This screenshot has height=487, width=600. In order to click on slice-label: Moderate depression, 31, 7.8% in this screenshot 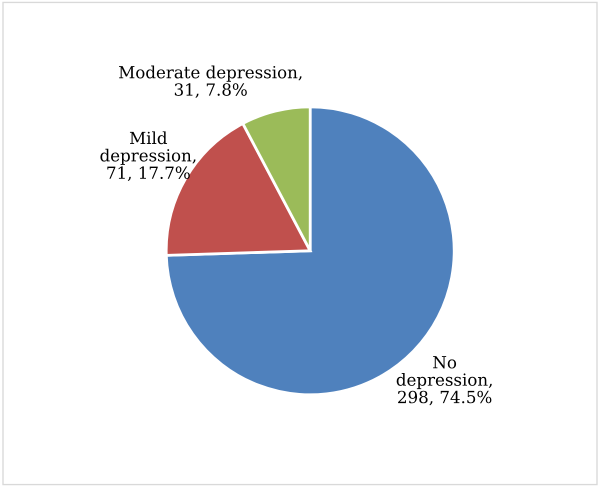, I will do `click(210, 82)`.